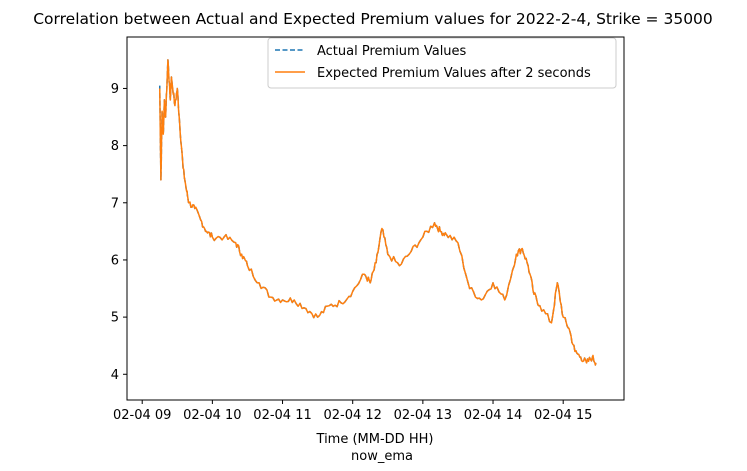  I want to click on x-tick-label: 02-04 09, so click(142, 415).